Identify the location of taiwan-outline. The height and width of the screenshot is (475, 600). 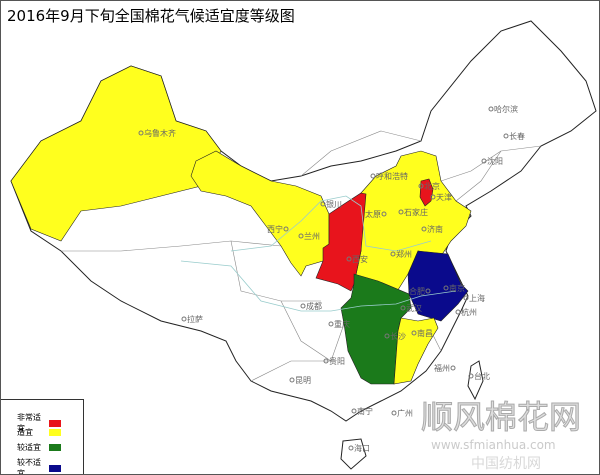
(475, 380).